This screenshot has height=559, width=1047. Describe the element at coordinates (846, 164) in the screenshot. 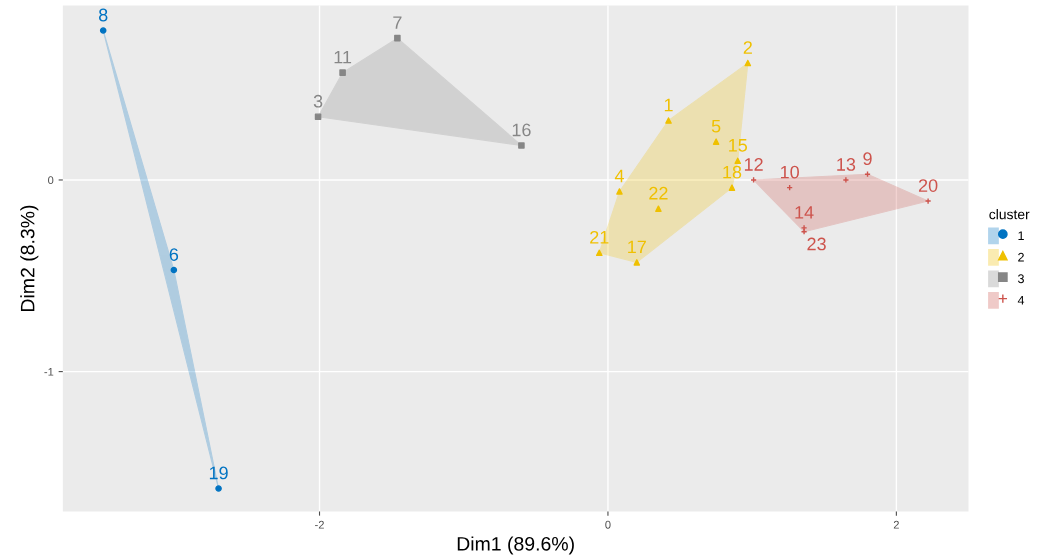

I see `annotation: 13` at that location.